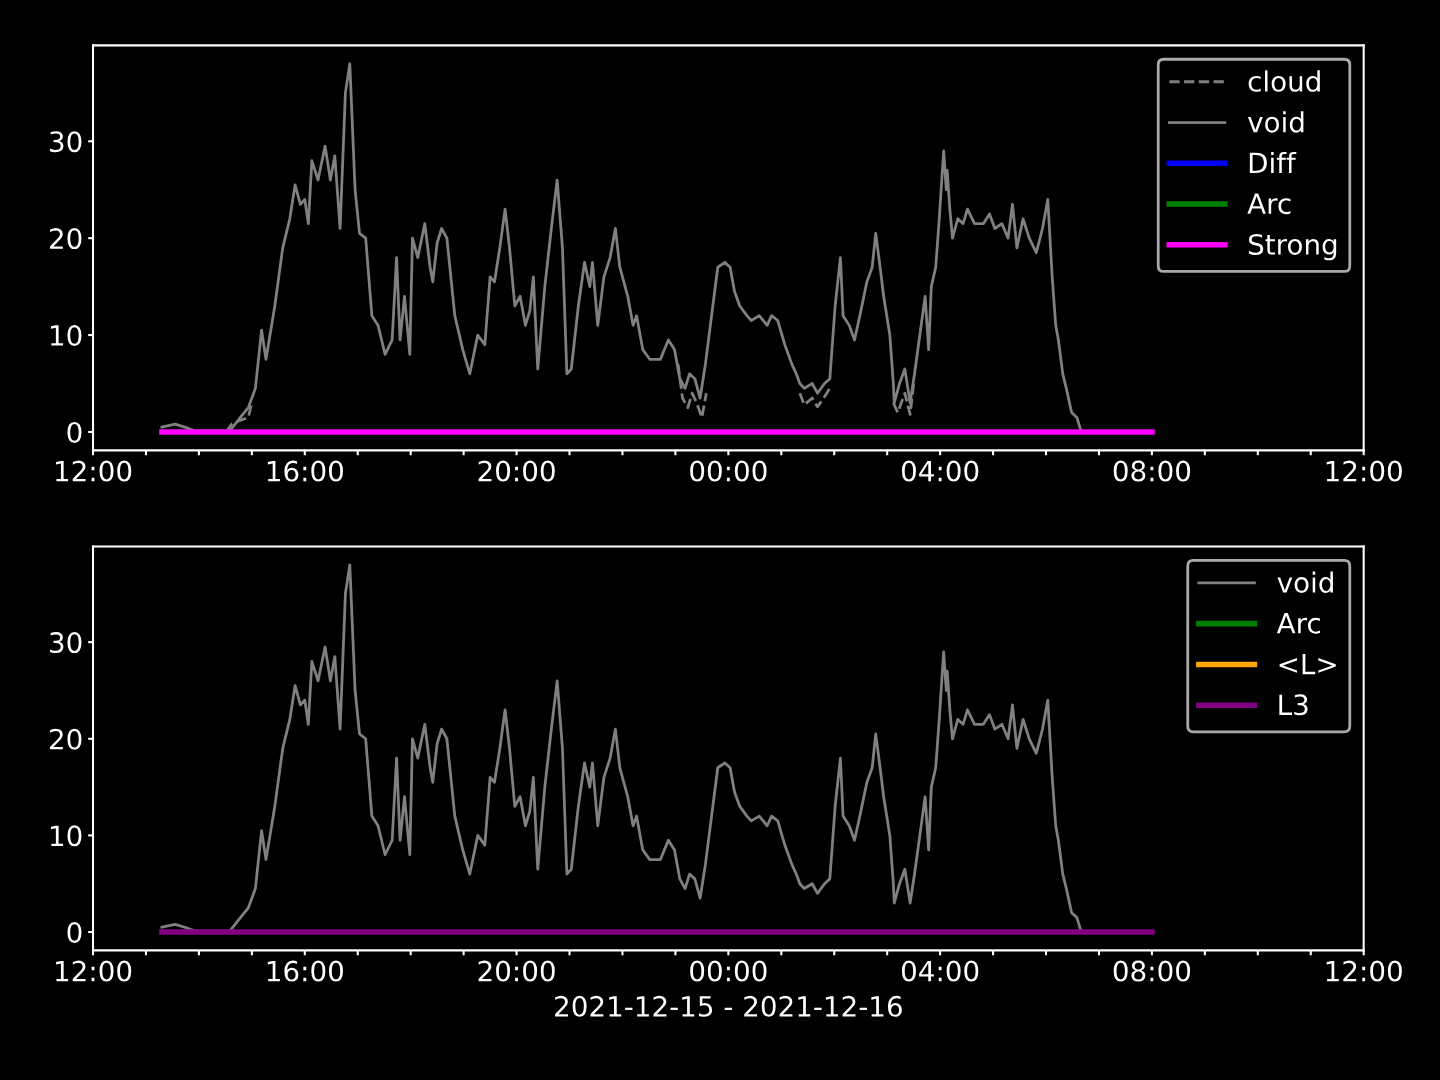 Image resolution: width=1440 pixels, height=1080 pixels. What do you see at coordinates (1307, 664) in the screenshot?
I see `legend-label: <L>` at bounding box center [1307, 664].